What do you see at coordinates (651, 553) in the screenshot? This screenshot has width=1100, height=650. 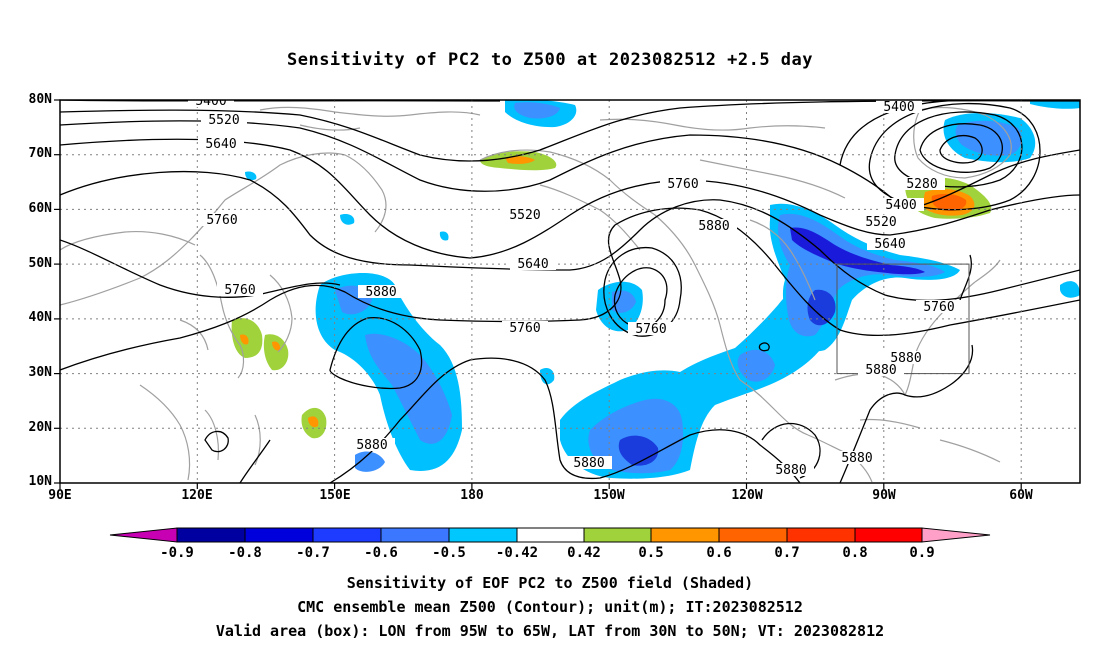 I see `colorbar-label: 0.5` at bounding box center [651, 553].